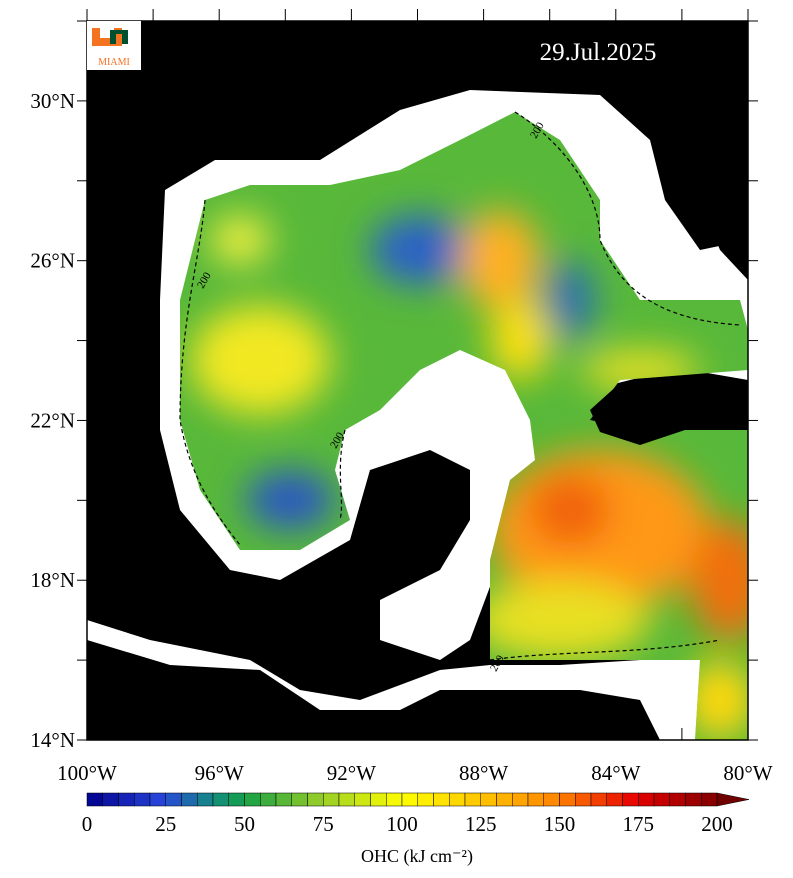 The height and width of the screenshot is (878, 793). What do you see at coordinates (669, 412) in the screenshot?
I see `land-cuba` at bounding box center [669, 412].